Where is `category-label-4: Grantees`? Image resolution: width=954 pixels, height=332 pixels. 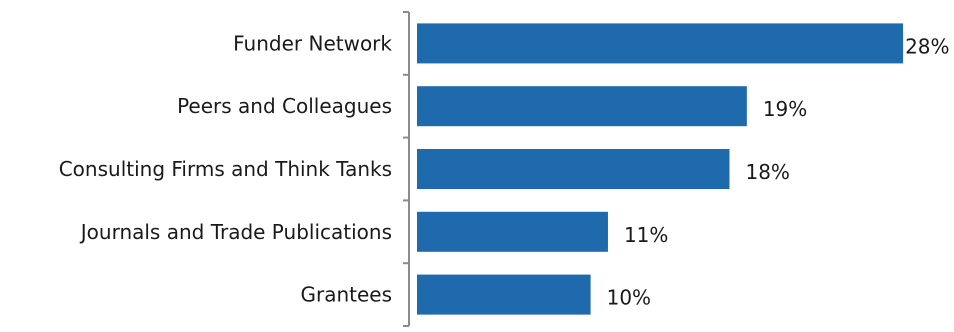 category-label-4: Grantees is located at coordinates (346, 295).